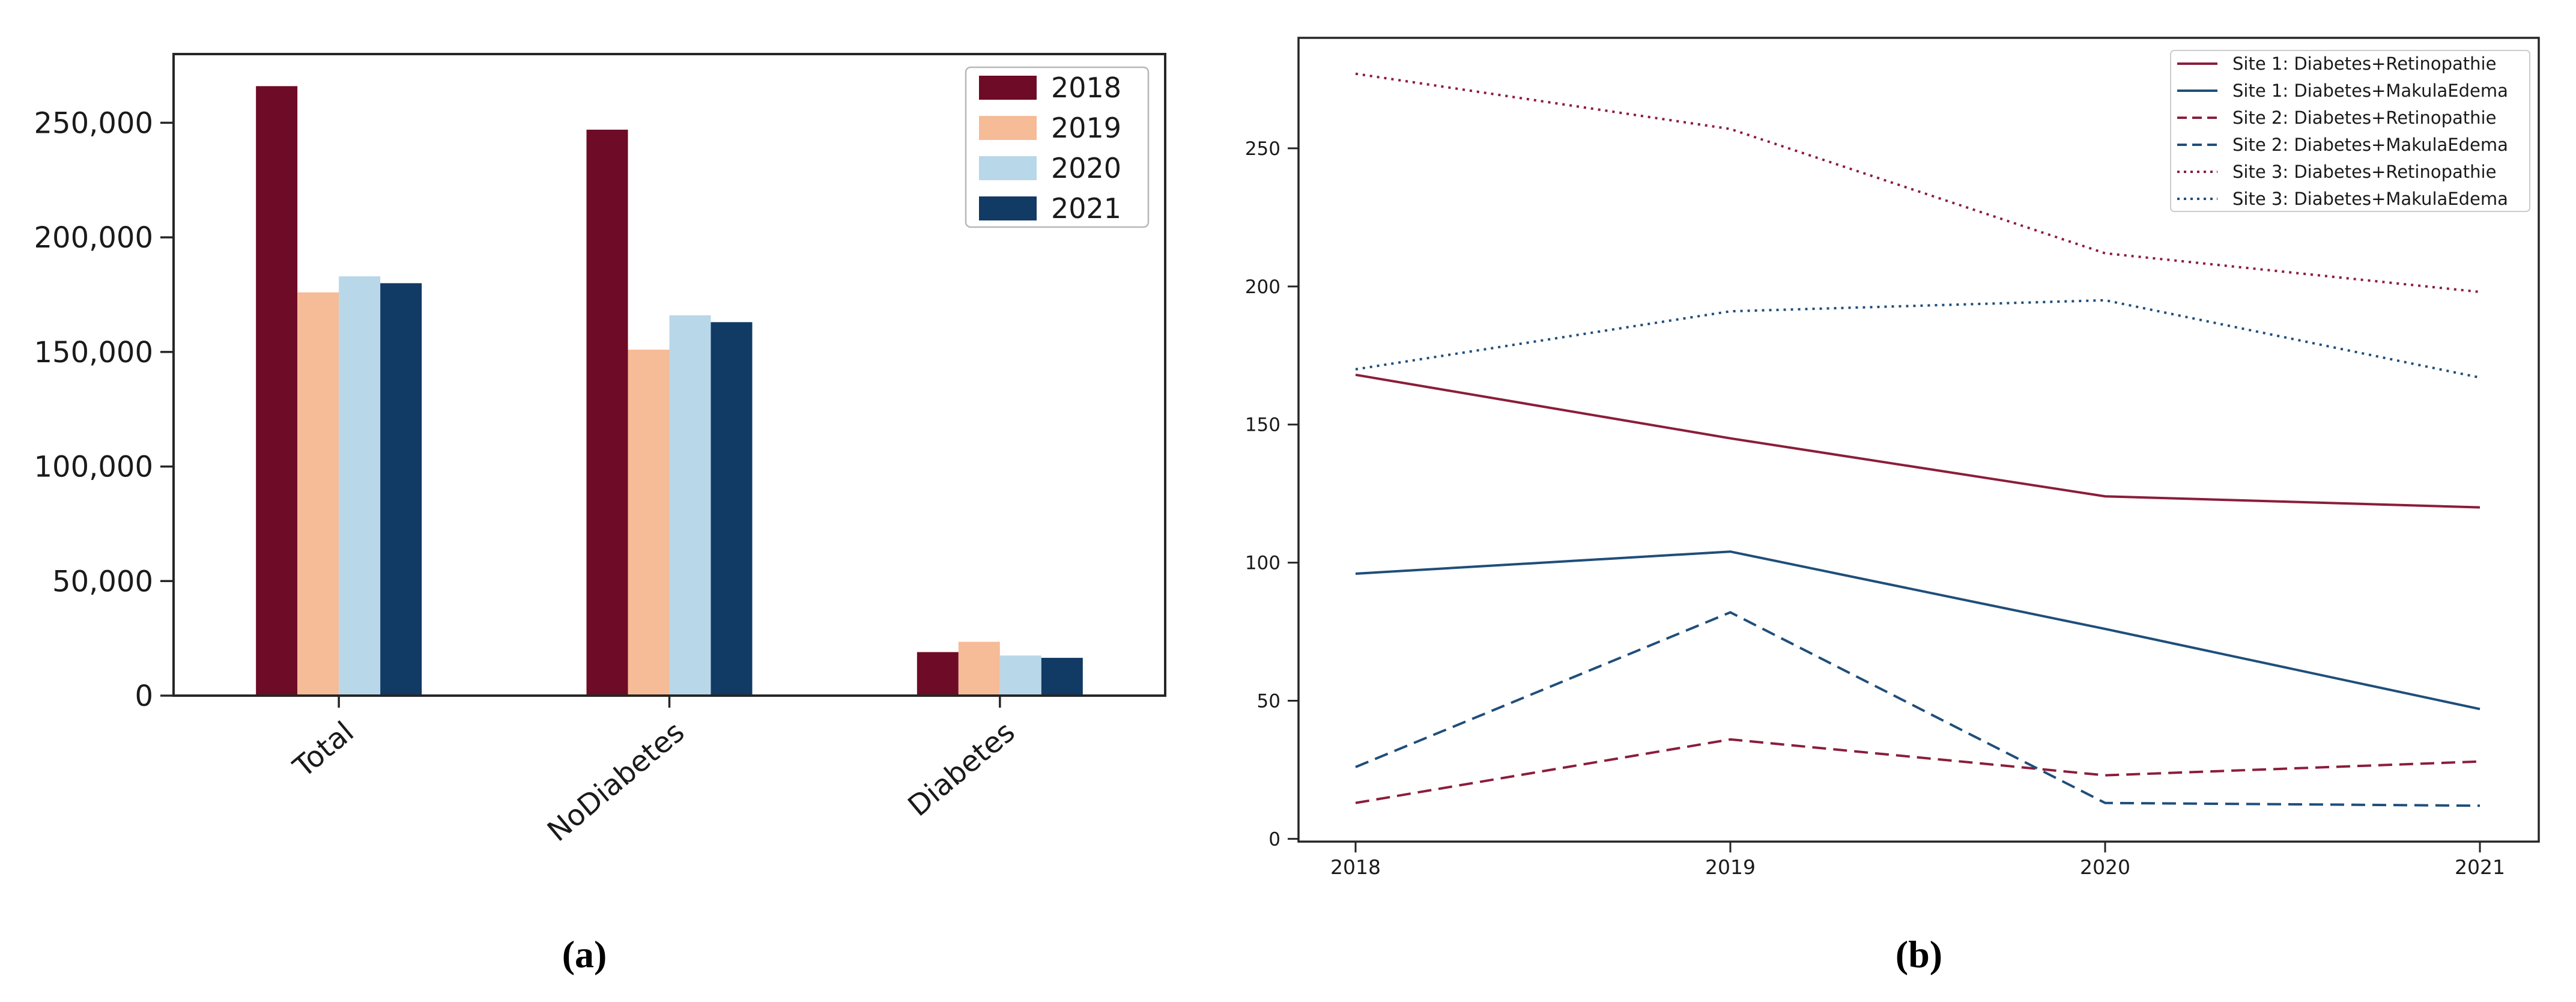 The width and height of the screenshot is (2576, 1002). I want to click on y-tick-label: 50,000, so click(102, 581).